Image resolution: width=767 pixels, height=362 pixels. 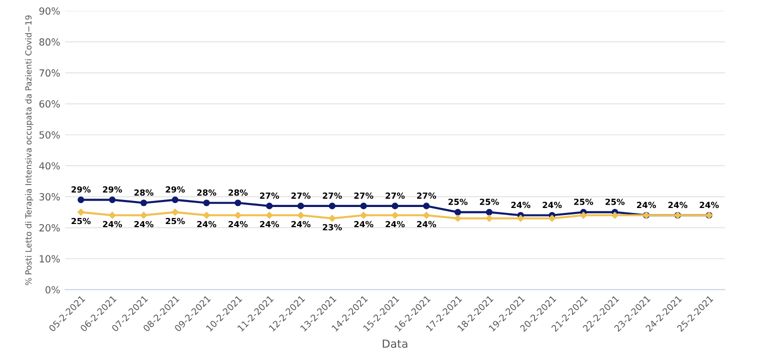 What do you see at coordinates (49, 197) in the screenshot?
I see `y-tick-label: 30%` at bounding box center [49, 197].